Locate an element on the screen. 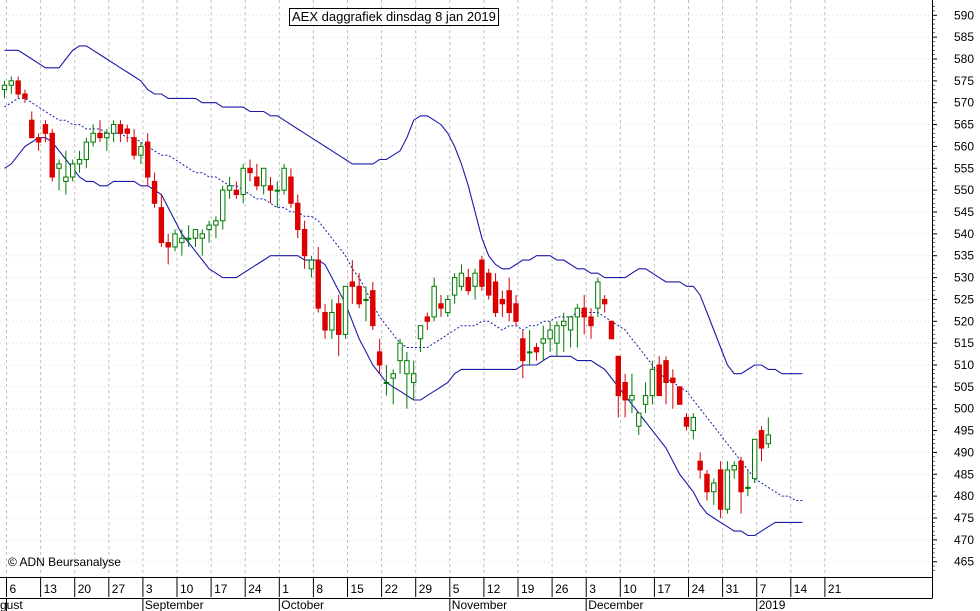 The height and width of the screenshot is (611, 980). y-tick-label: 570 is located at coordinates (964, 103).